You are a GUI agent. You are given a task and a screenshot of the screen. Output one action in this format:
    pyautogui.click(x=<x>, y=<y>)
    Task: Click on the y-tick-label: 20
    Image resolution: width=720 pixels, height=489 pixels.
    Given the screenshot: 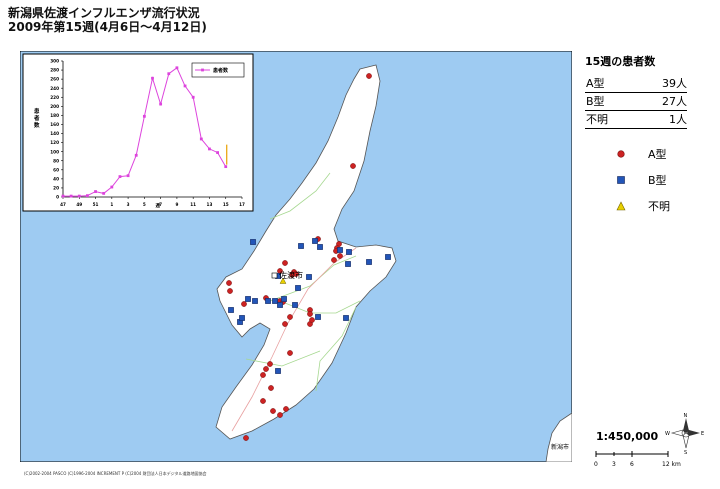 What is the action you would take?
    pyautogui.click(x=56, y=188)
    